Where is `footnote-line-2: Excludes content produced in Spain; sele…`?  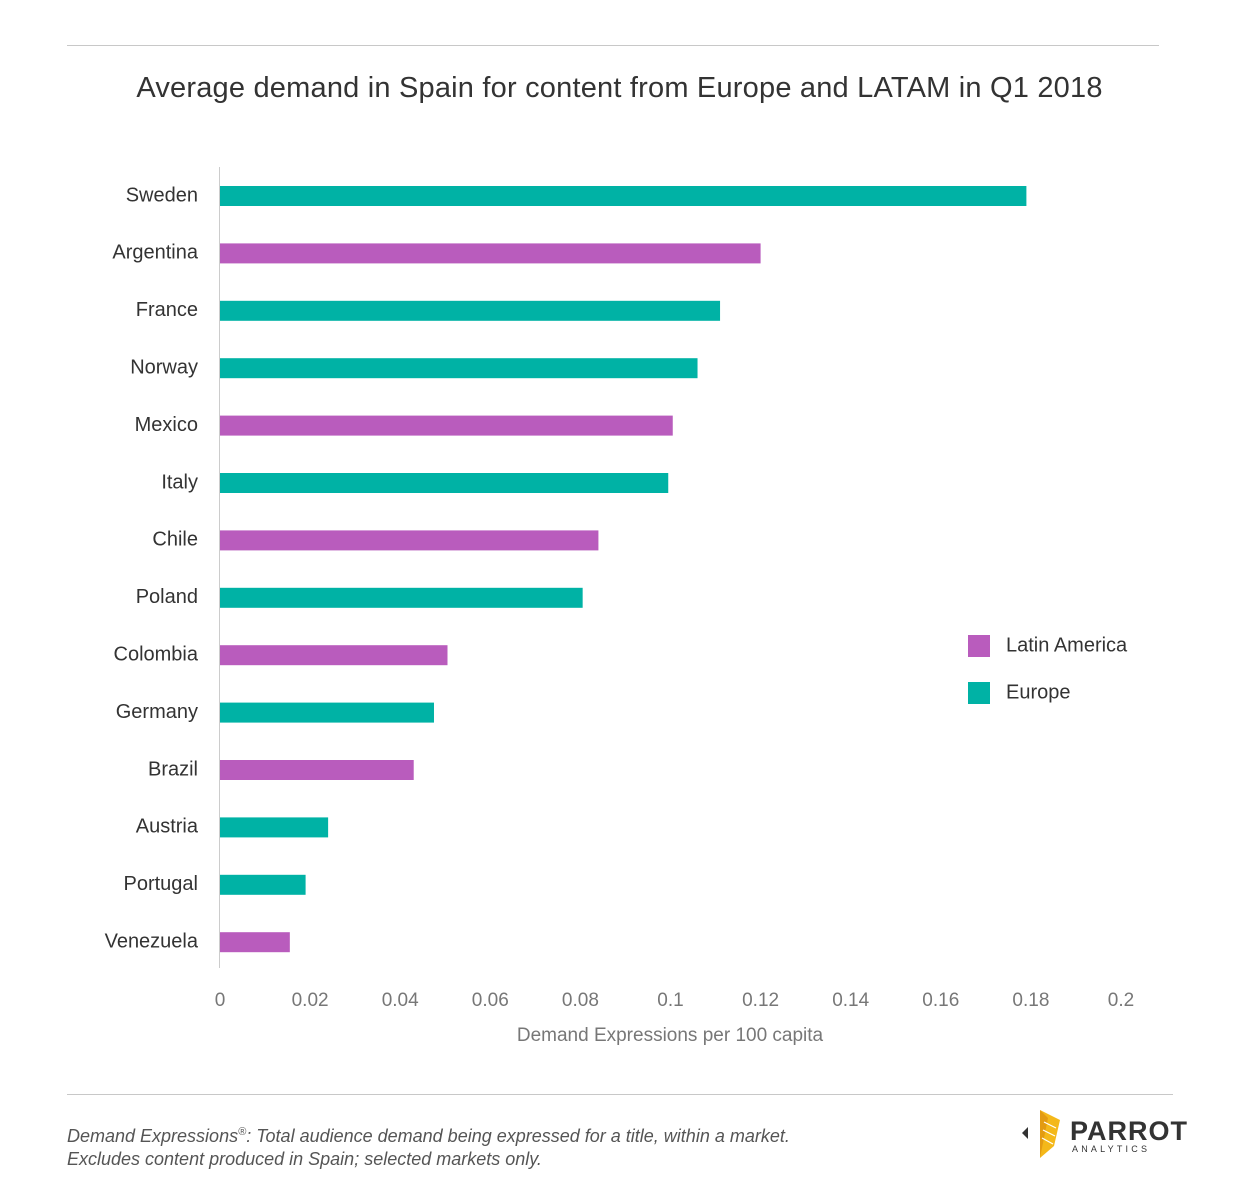 footnote-line-2: Excludes content produced in Spain; sele… is located at coordinates (304, 1159).